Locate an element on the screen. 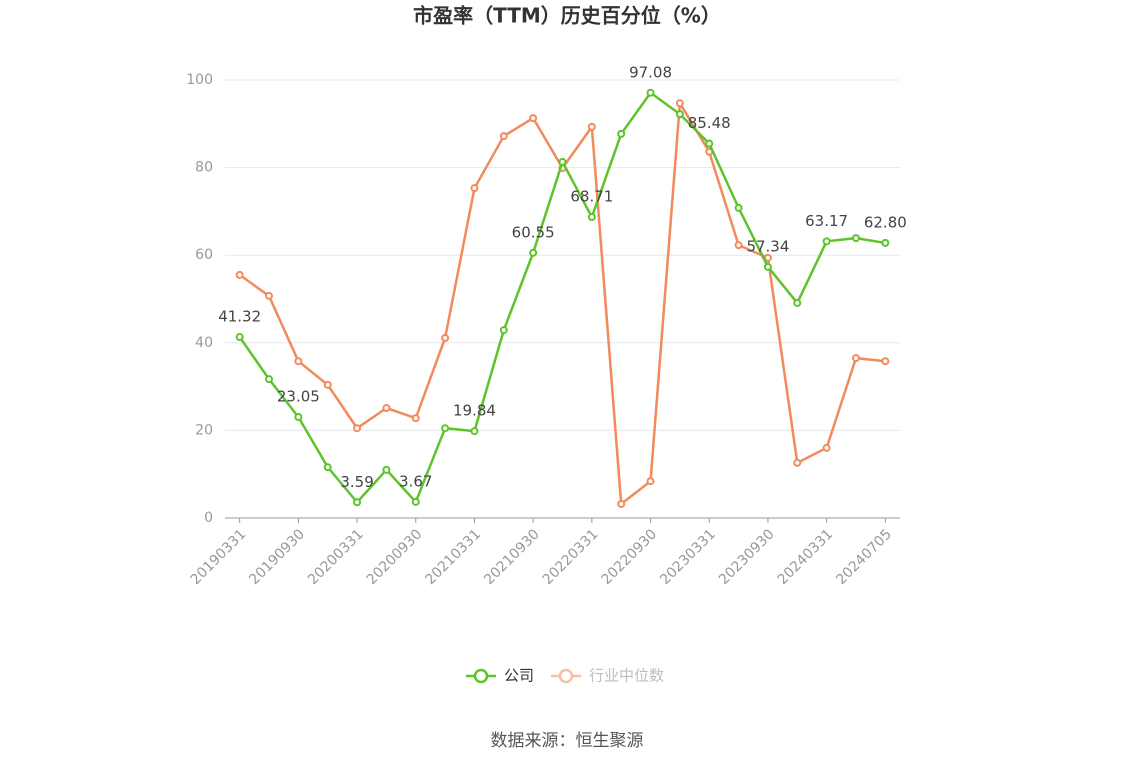  x-tick-label: 20240705 is located at coordinates (864, 557).